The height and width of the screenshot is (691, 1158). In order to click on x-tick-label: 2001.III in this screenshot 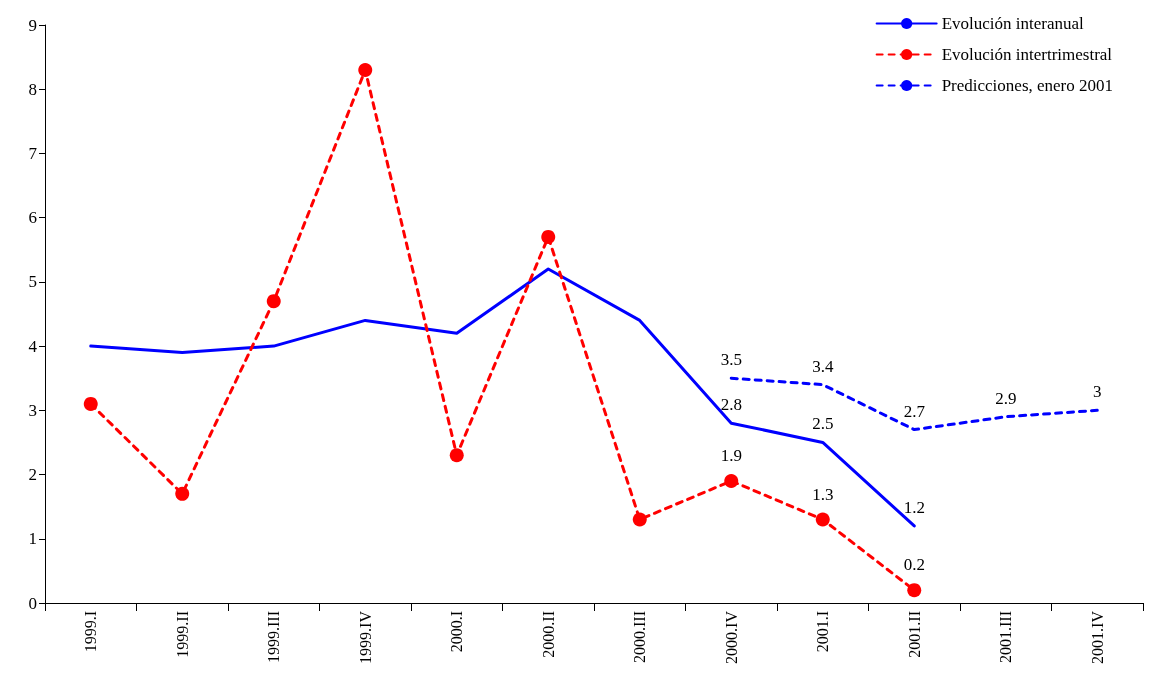, I will do `click(1006, 637)`.